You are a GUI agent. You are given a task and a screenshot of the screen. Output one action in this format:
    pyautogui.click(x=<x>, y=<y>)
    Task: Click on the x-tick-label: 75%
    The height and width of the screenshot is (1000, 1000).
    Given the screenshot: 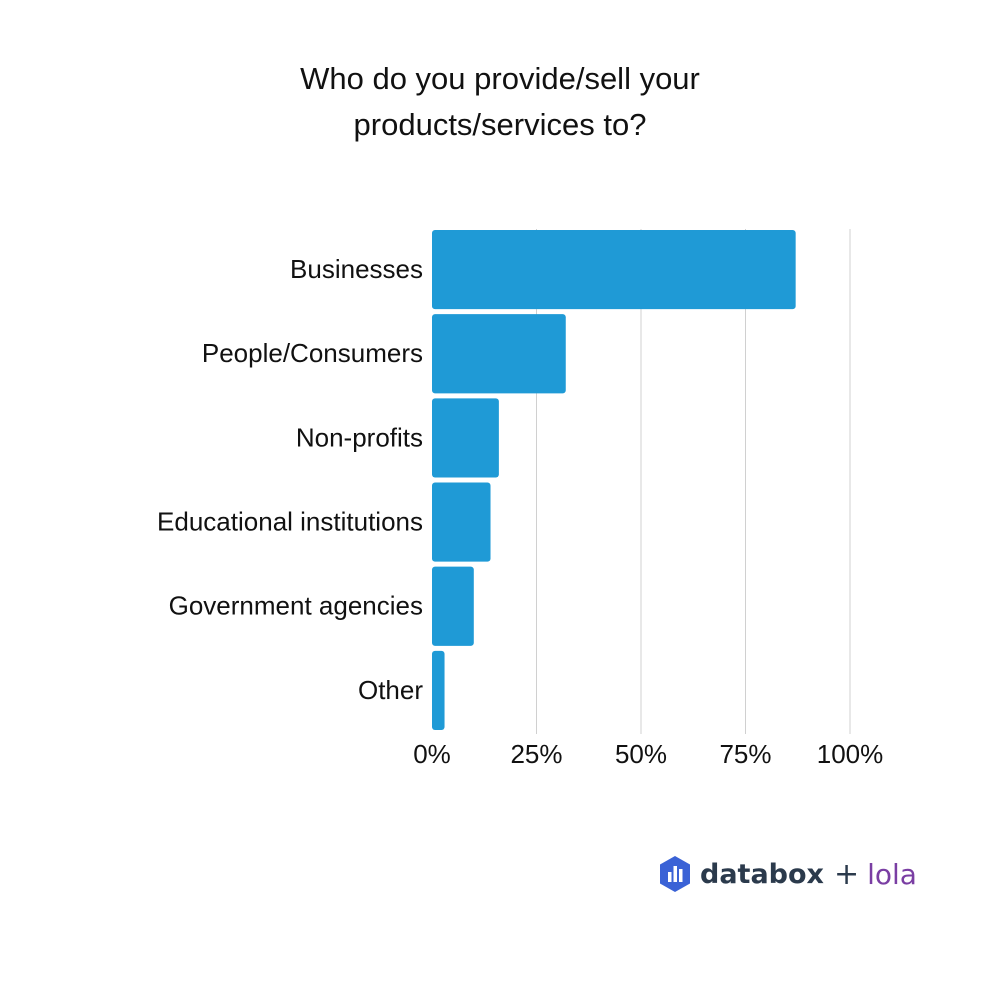 What is the action you would take?
    pyautogui.click(x=745, y=754)
    